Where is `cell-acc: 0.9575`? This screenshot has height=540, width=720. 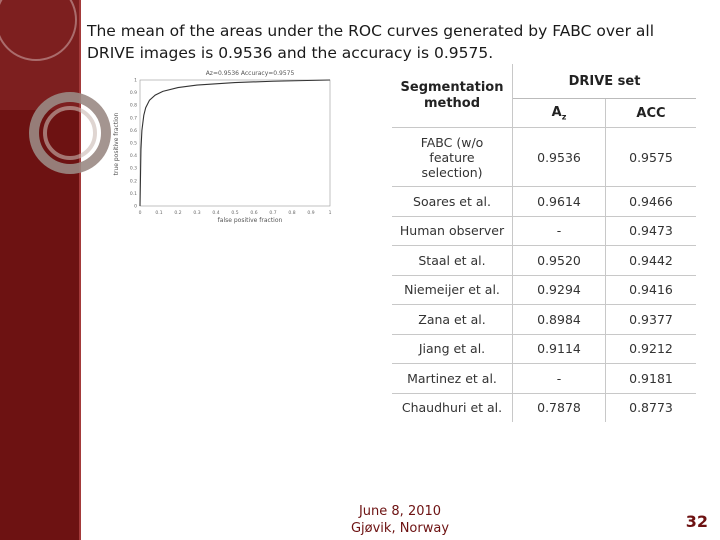 cell-acc: 0.9575 is located at coordinates (651, 157).